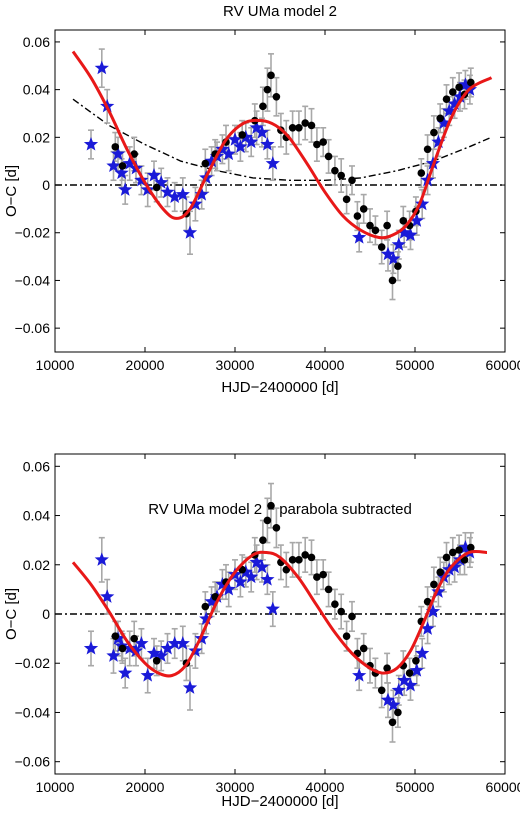 The image size is (520, 815). I want to click on chart-title: RV UMa model 2, so click(280, 11).